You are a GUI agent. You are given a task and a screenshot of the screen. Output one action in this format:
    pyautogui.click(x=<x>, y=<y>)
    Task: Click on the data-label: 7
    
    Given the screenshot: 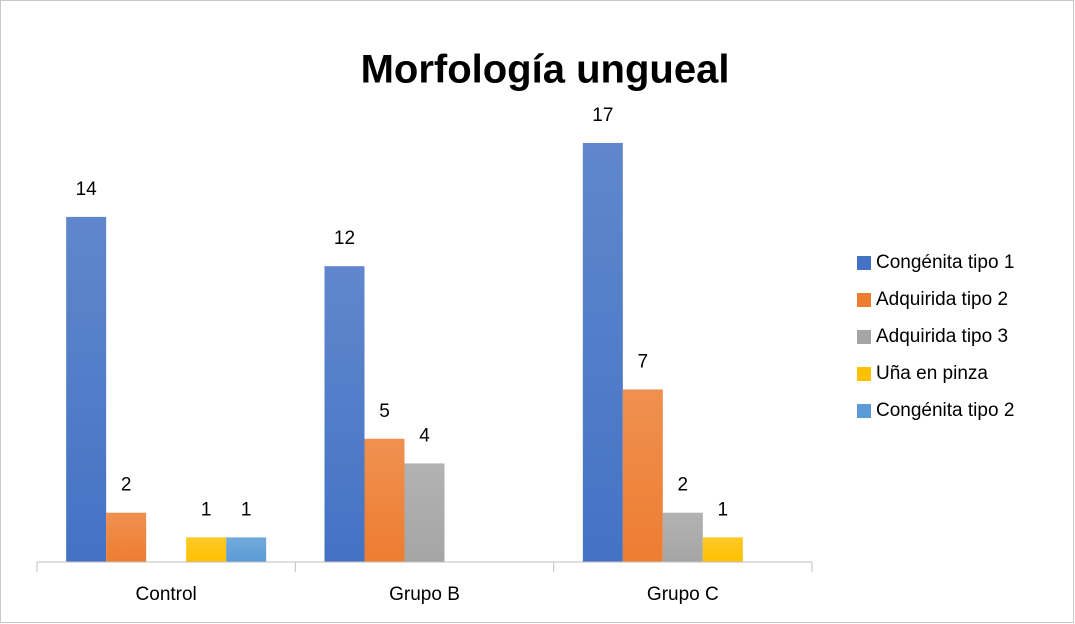 What is the action you would take?
    pyautogui.click(x=643, y=361)
    